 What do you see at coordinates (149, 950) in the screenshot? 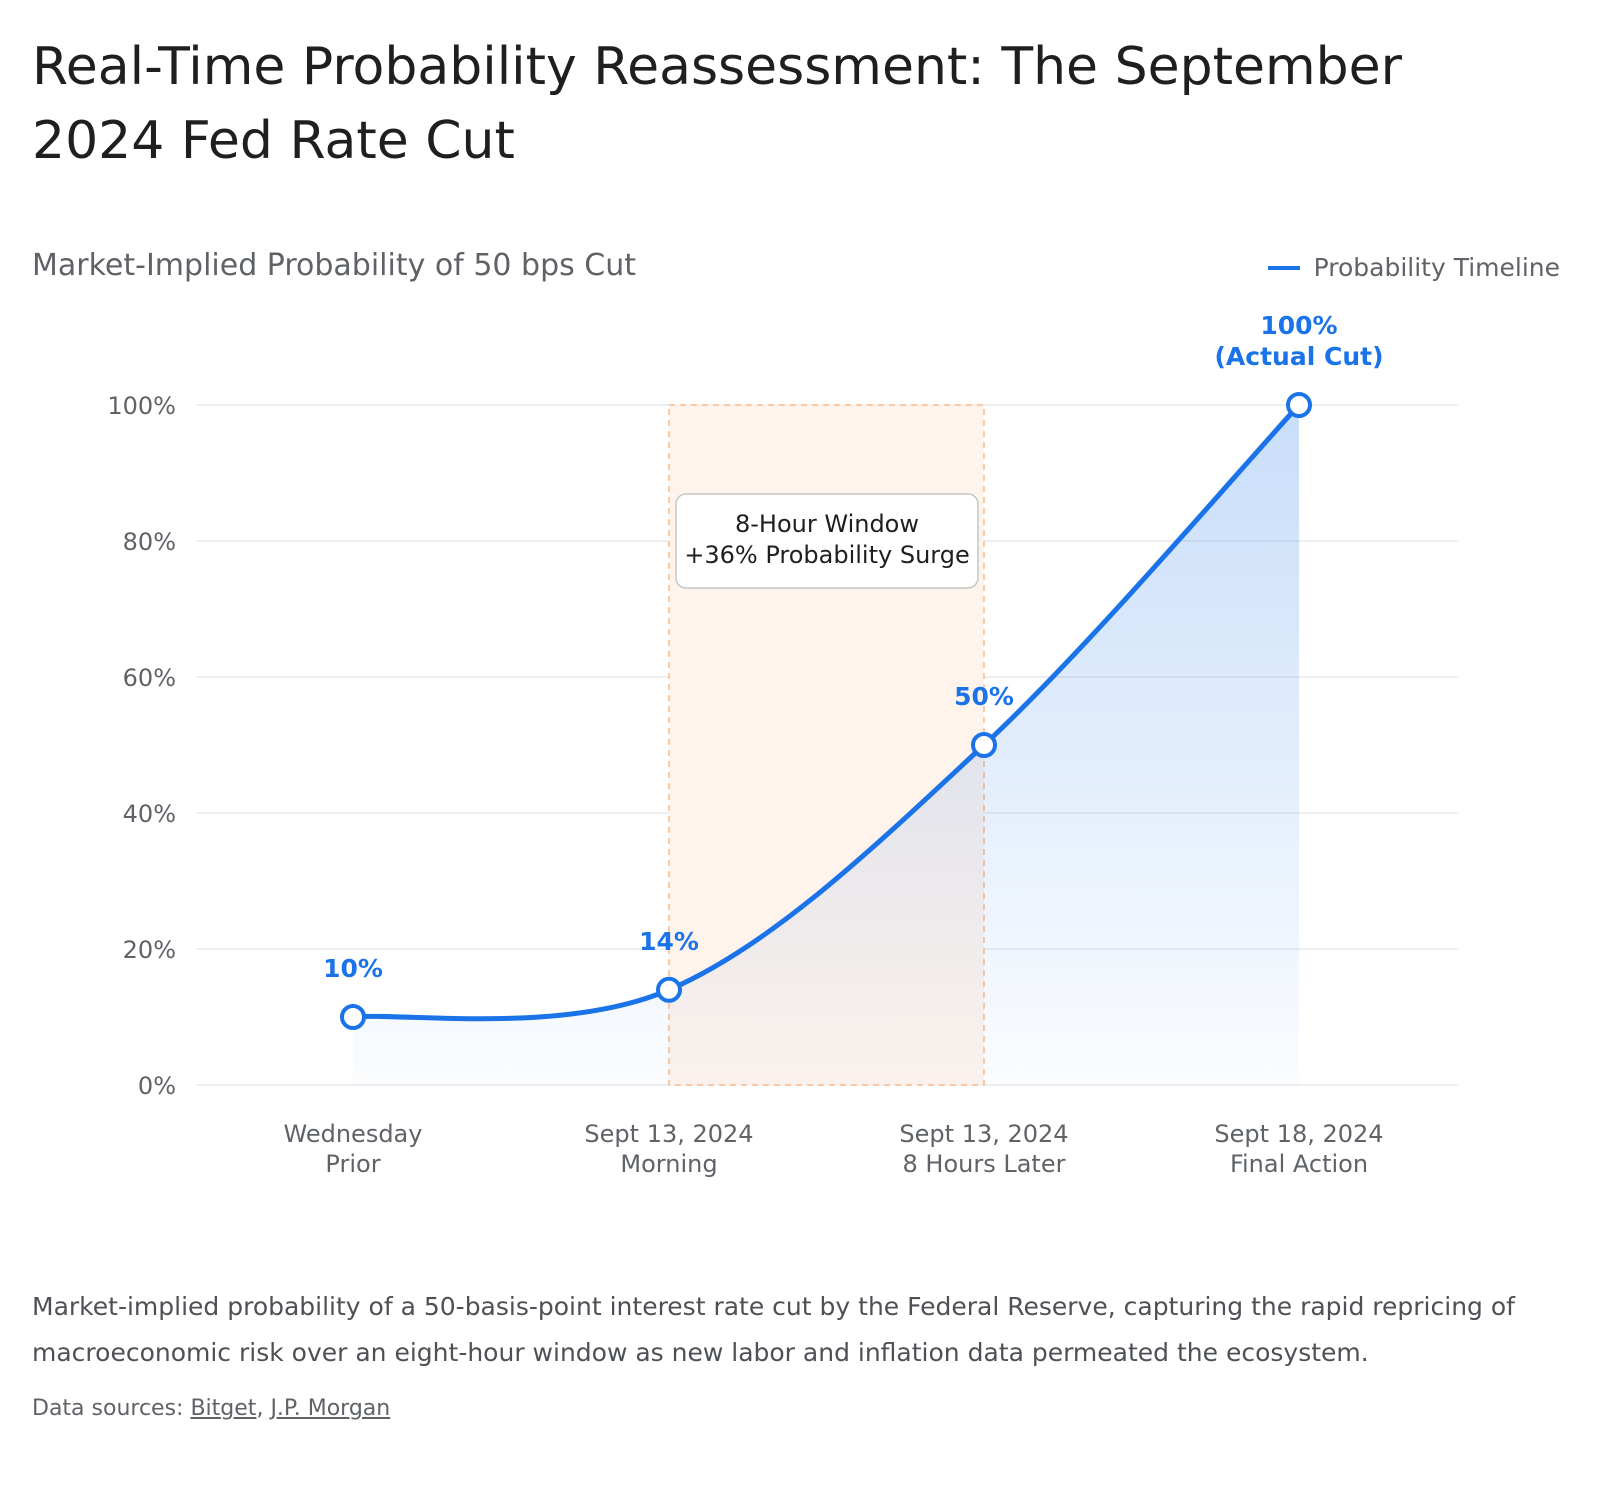
I see `y-tick-label: 20%` at bounding box center [149, 950].